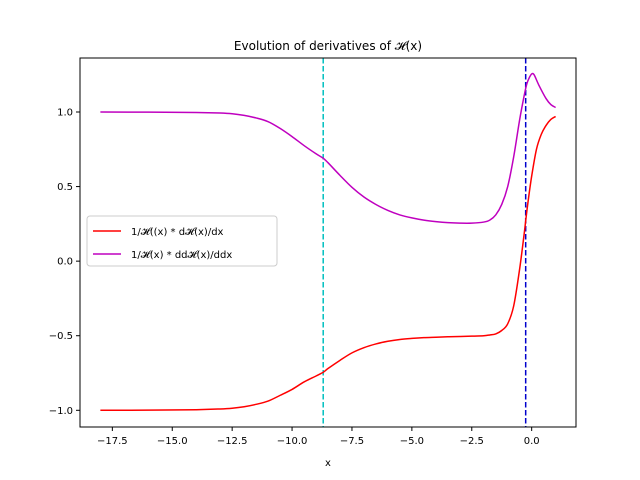 Image resolution: width=640 pixels, height=480 pixels. What do you see at coordinates (318, 437) in the screenshot?
I see `x-axis-ticks: −17.5 −15.0 −12.5 −10.0 −7.5 −5.0 −2.5 0.0` at bounding box center [318, 437].